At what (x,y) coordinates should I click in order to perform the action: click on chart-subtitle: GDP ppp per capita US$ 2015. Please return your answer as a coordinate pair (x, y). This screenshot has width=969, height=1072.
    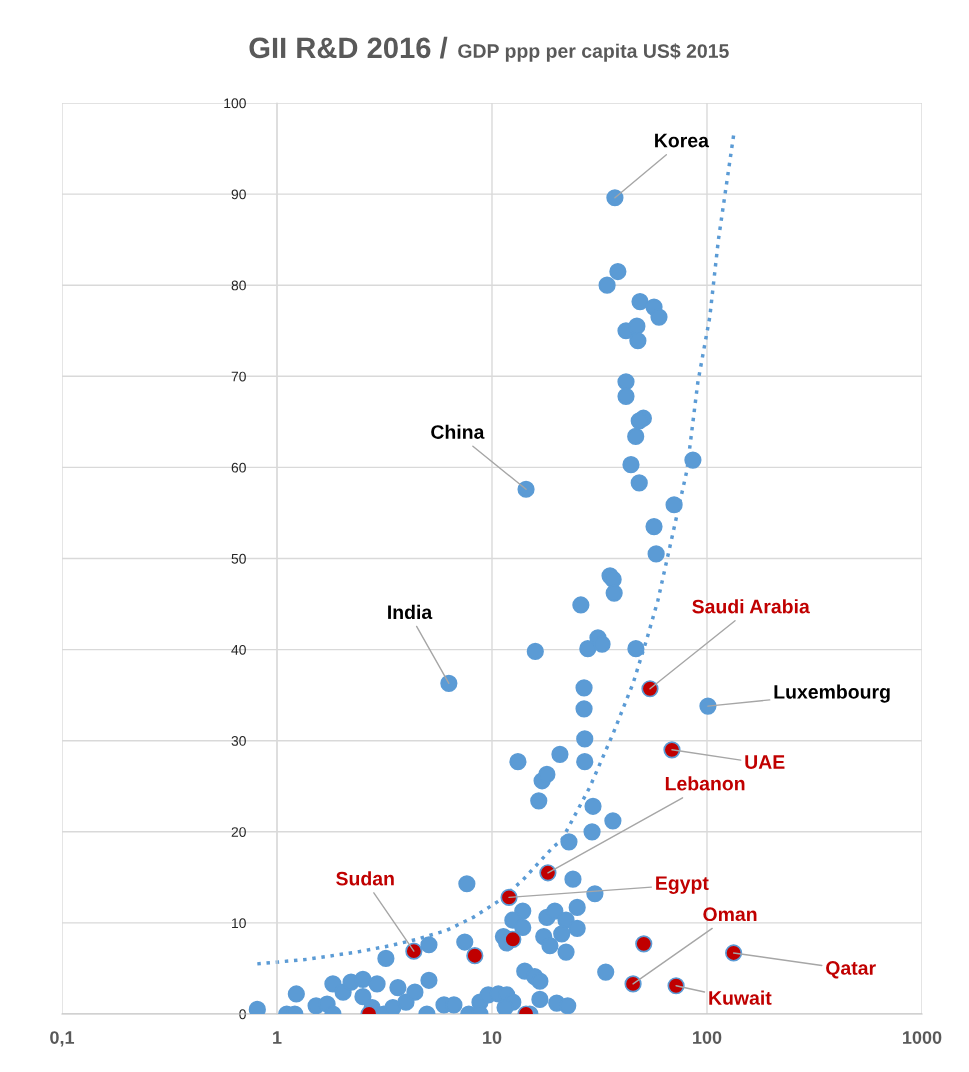
    Looking at the image, I should click on (593, 52).